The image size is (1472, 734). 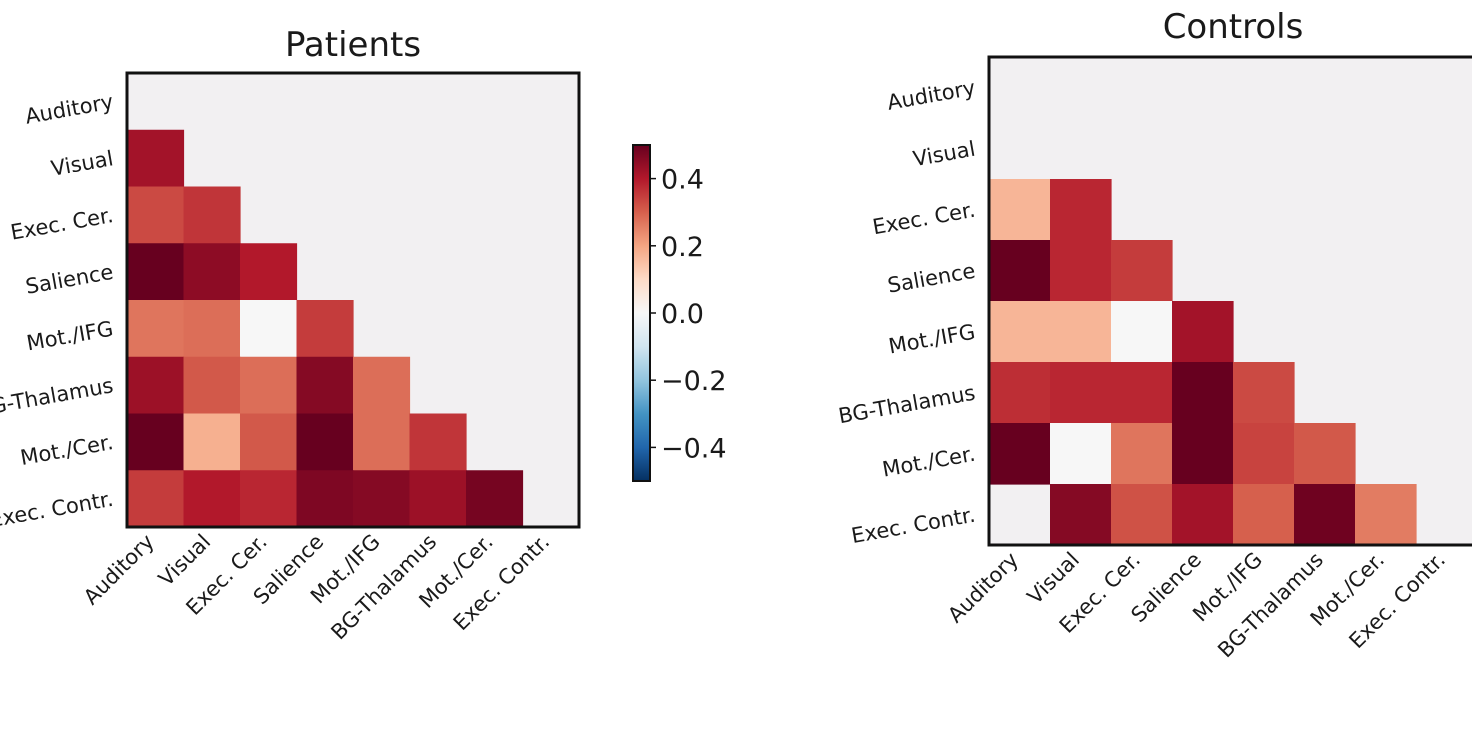 I want to click on patients-ytick-label: Exec. Cer., so click(x=62, y=224).